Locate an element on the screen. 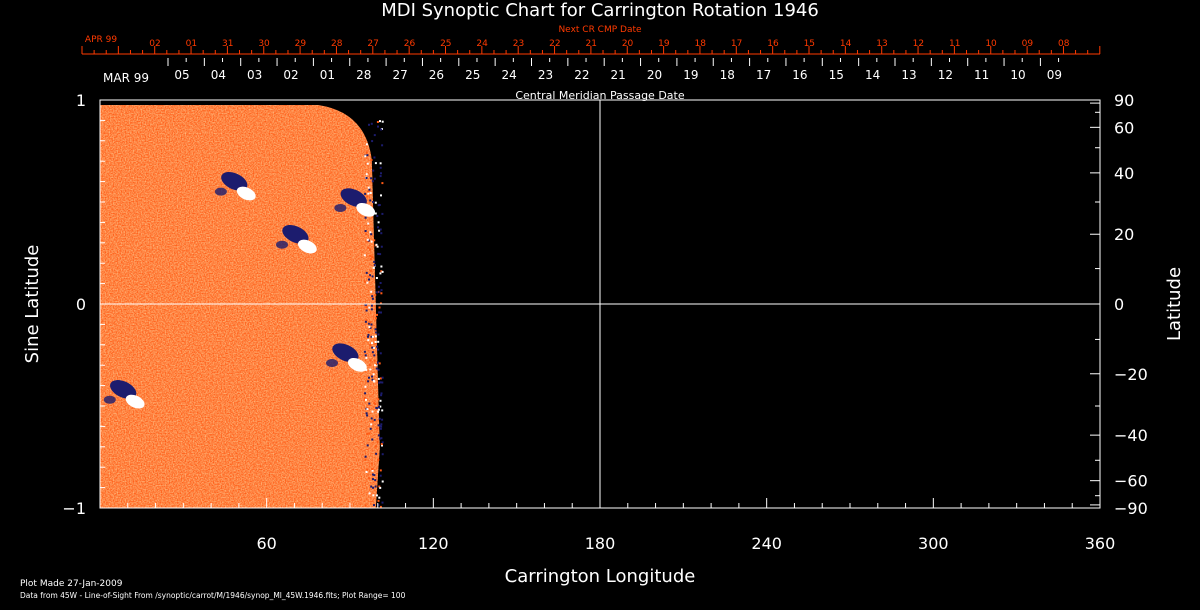 Image resolution: width=1200 pixels, height=610 pixels. top-axis-title-next-cr: Next CR CMP Date is located at coordinates (600, 30).